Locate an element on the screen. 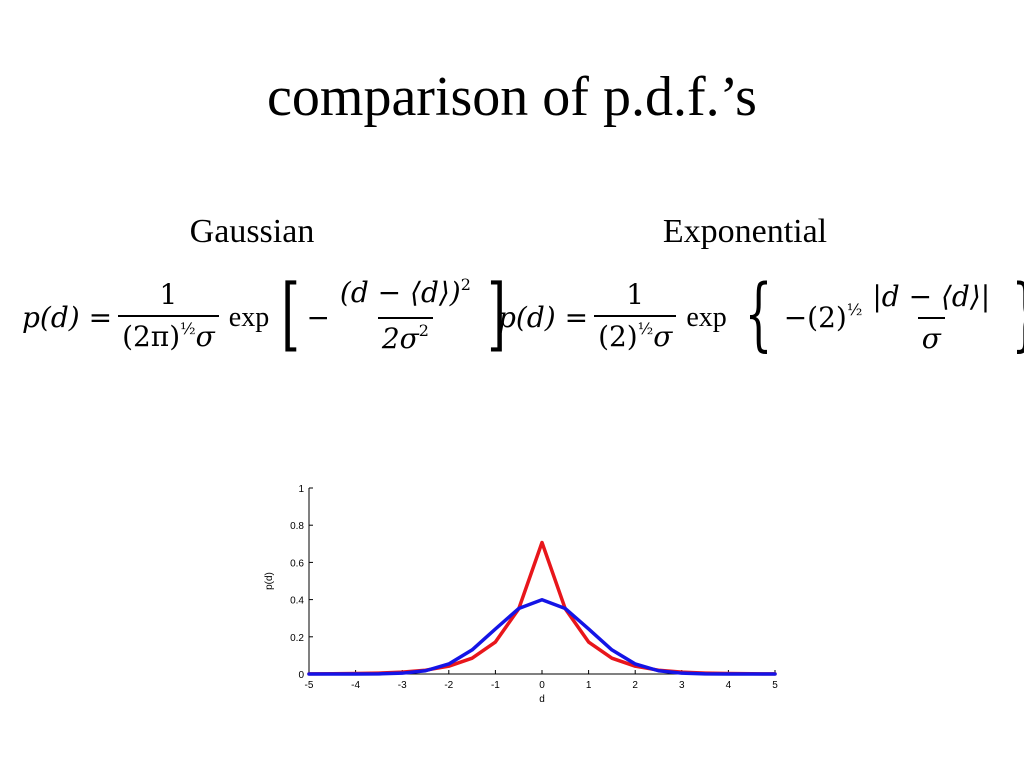 This screenshot has height=768, width=1024. exponential-prefactor: 1 (2)½σ is located at coordinates (635, 317).